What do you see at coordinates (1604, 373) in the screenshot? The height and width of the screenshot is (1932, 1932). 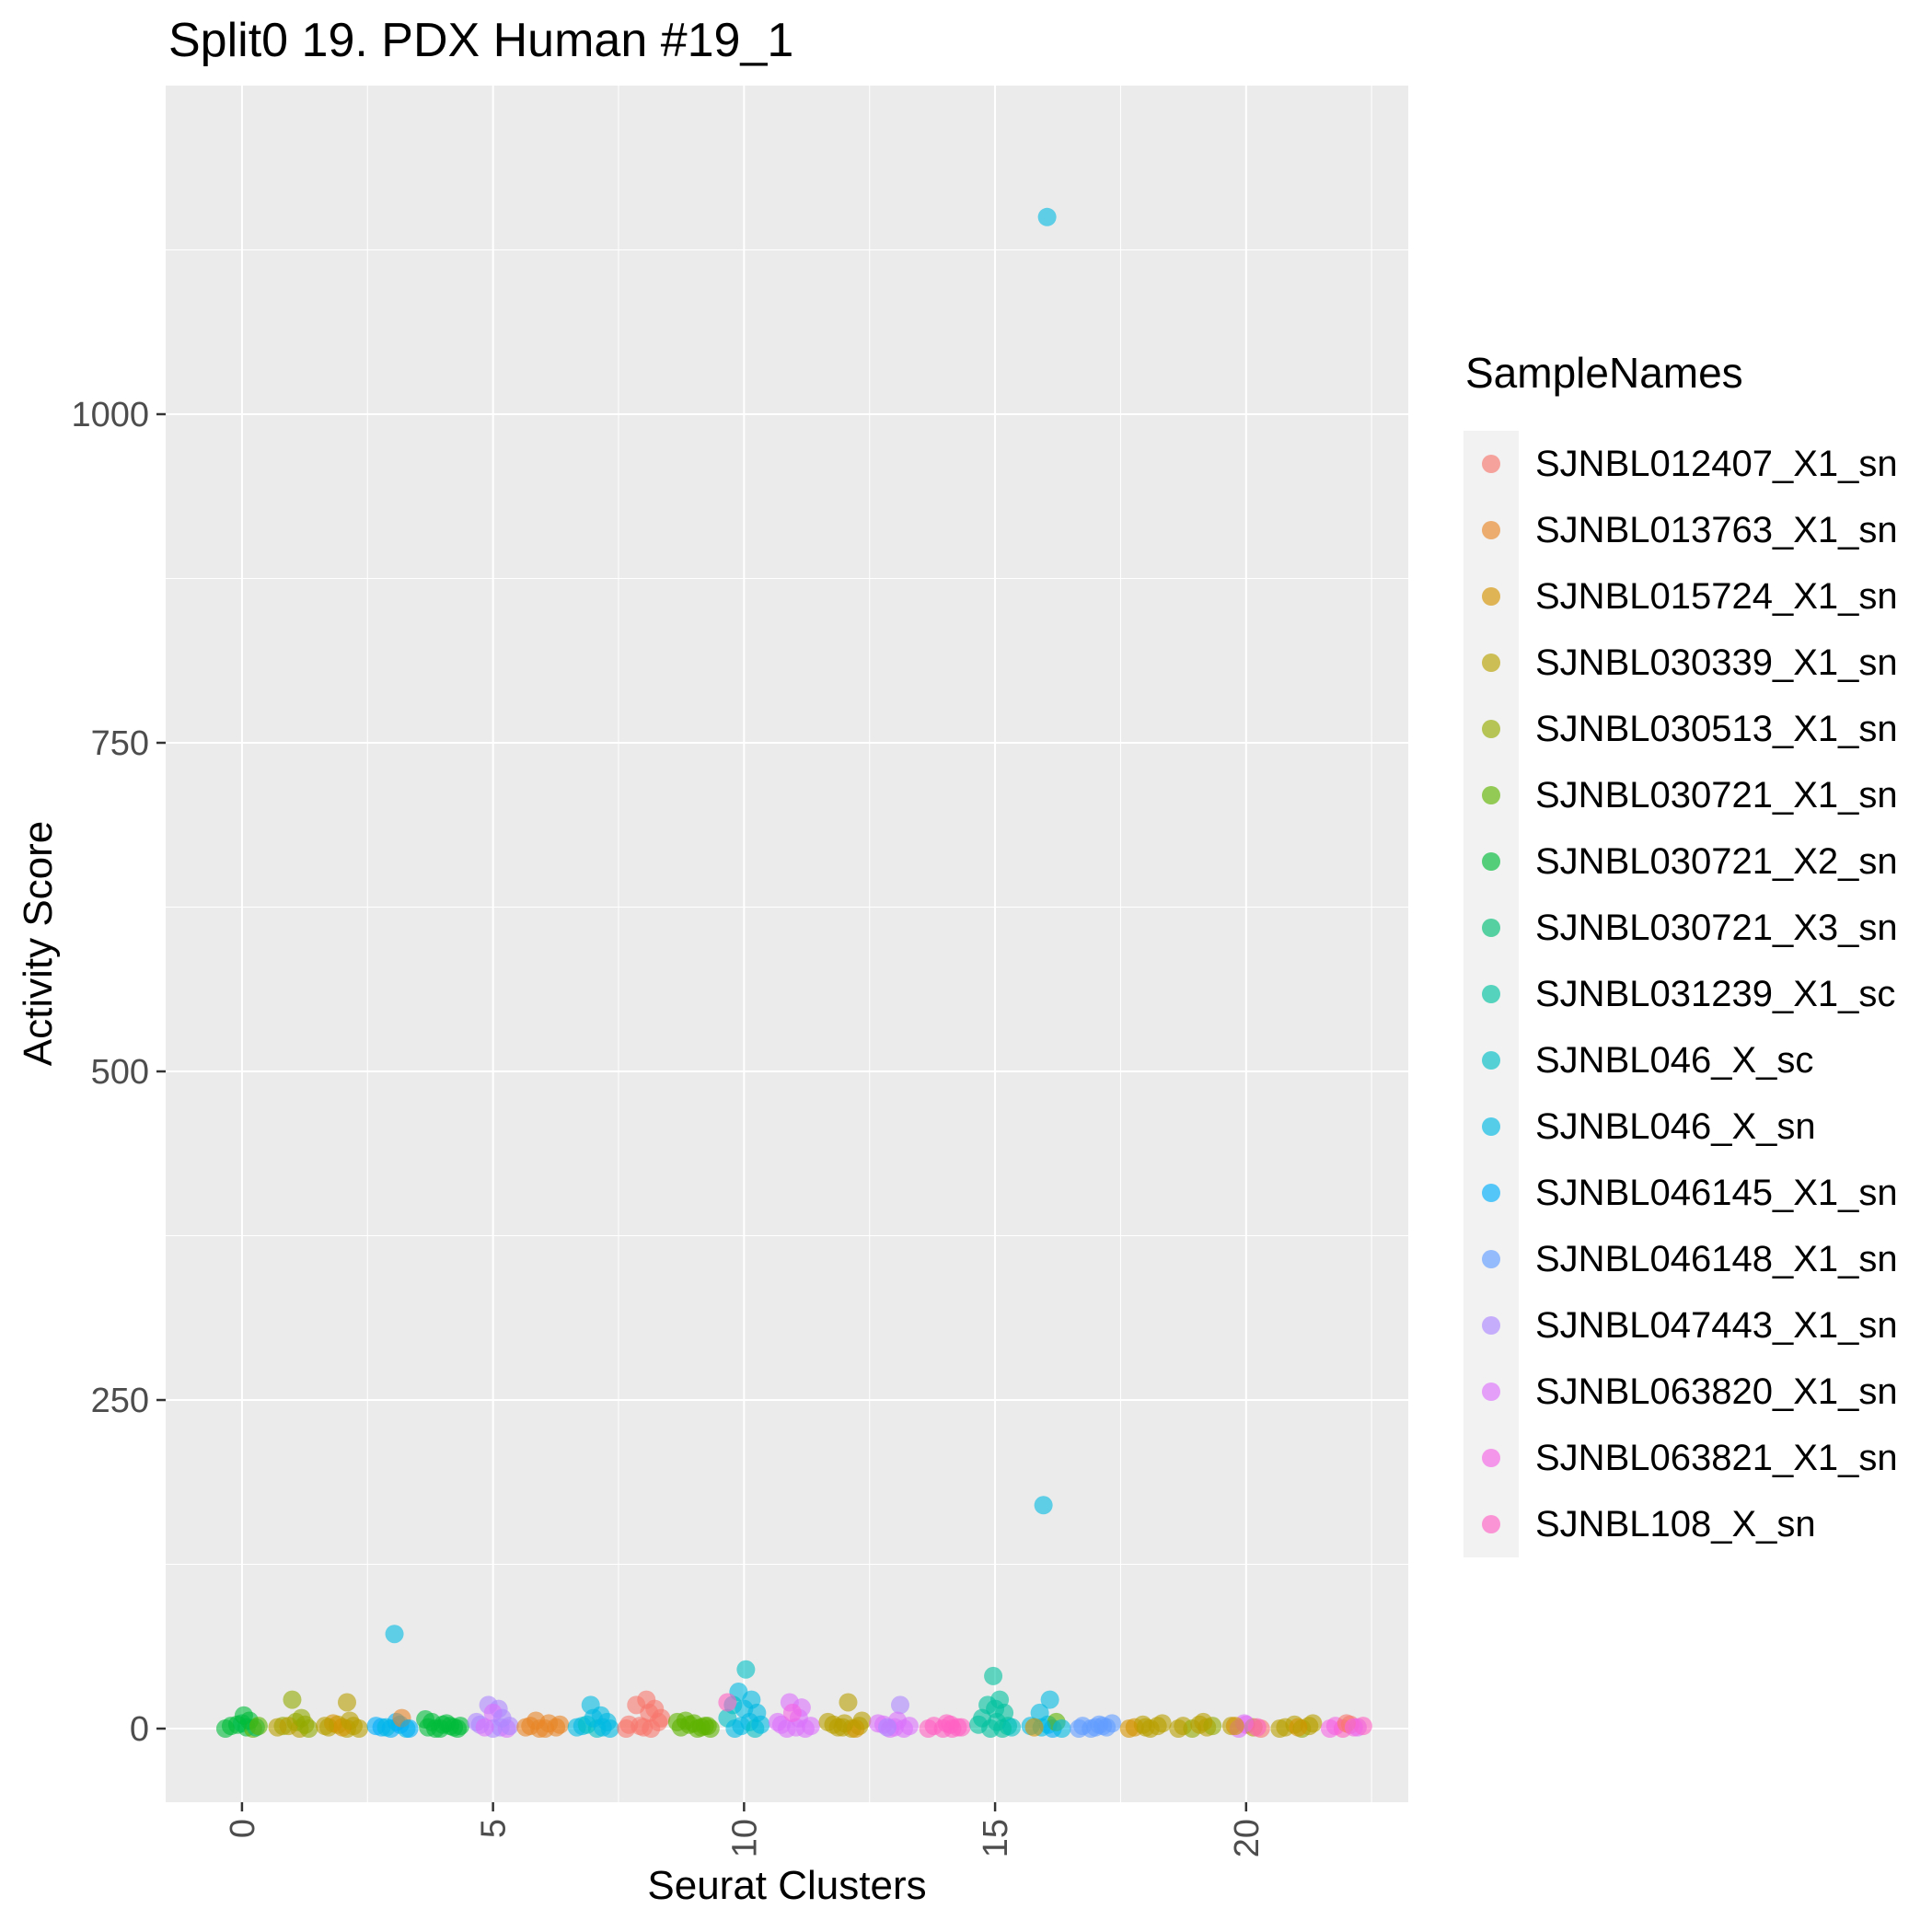 I see `legend-title: SampleNames` at bounding box center [1604, 373].